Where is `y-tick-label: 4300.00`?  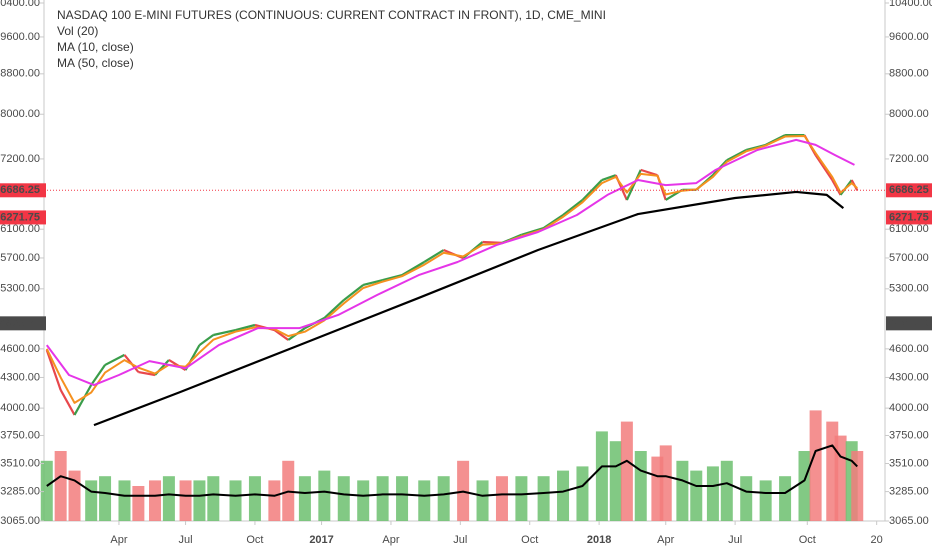
y-tick-label: 4300.00 is located at coordinates (909, 377).